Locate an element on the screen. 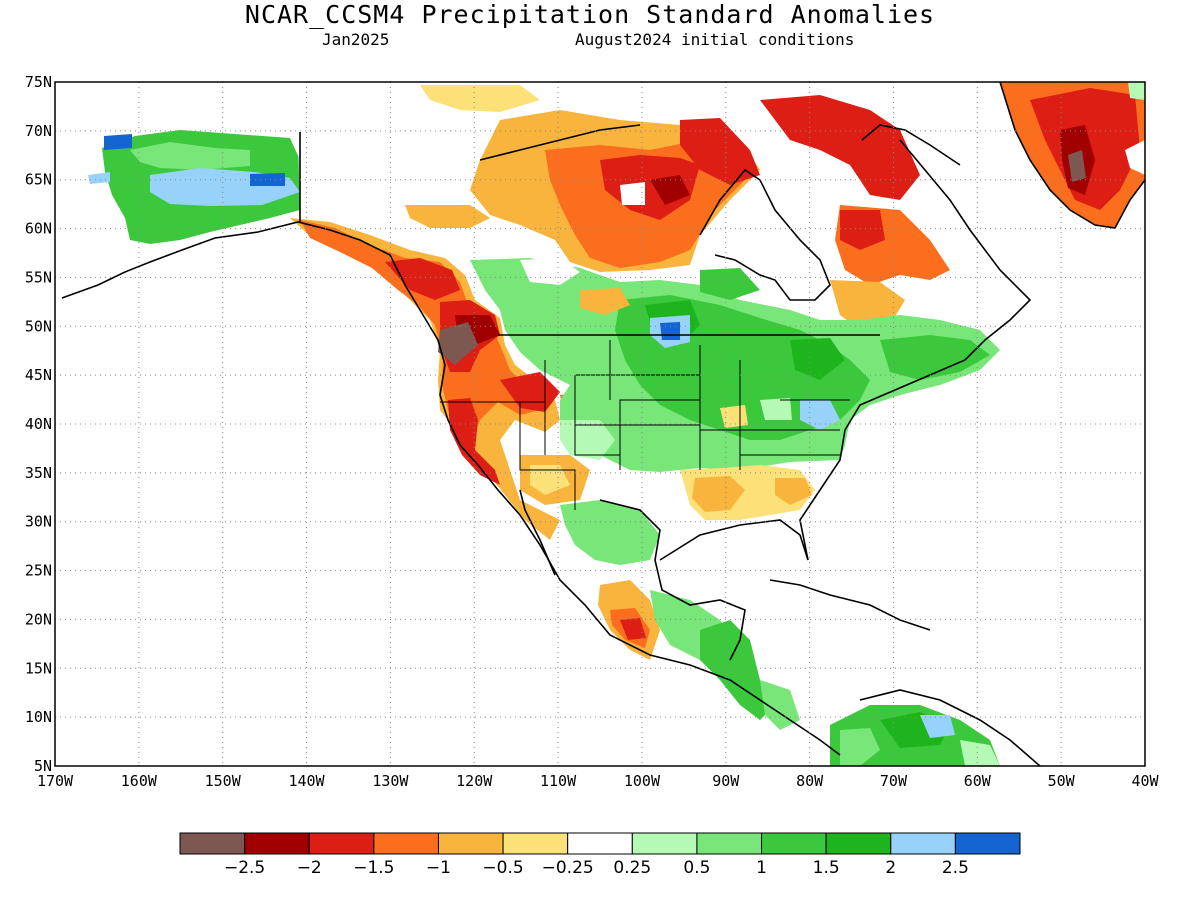  pacific-northwest-dry-area is located at coordinates (425, 379).